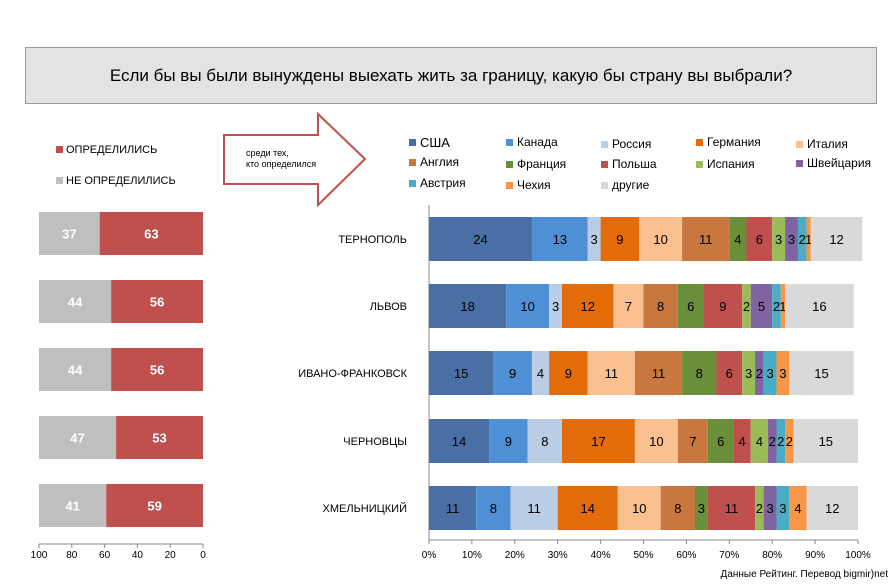 This screenshot has width=896, height=588. Describe the element at coordinates (598, 441) in the screenshot. I see `segment-value-label: 17` at that location.